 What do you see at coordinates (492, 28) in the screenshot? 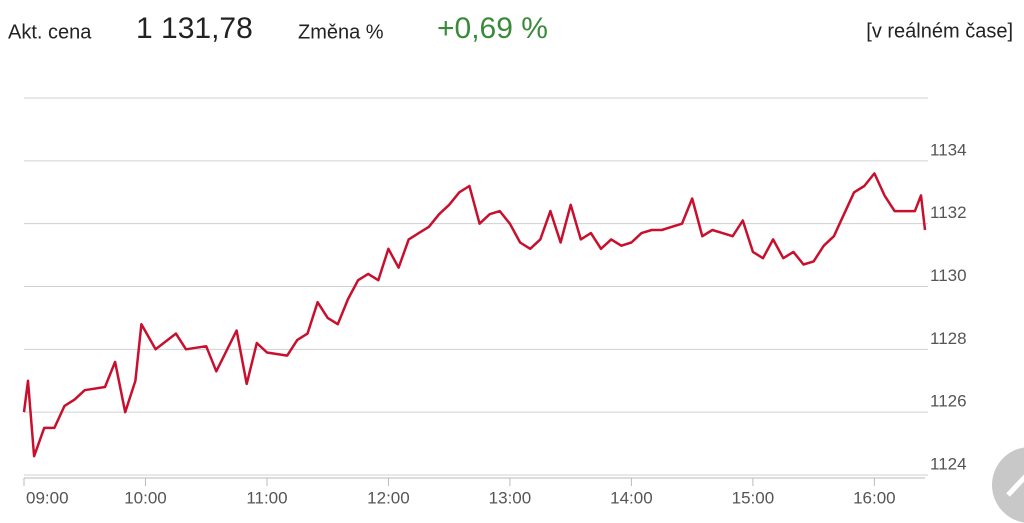
I see `change: +0,69 %` at bounding box center [492, 28].